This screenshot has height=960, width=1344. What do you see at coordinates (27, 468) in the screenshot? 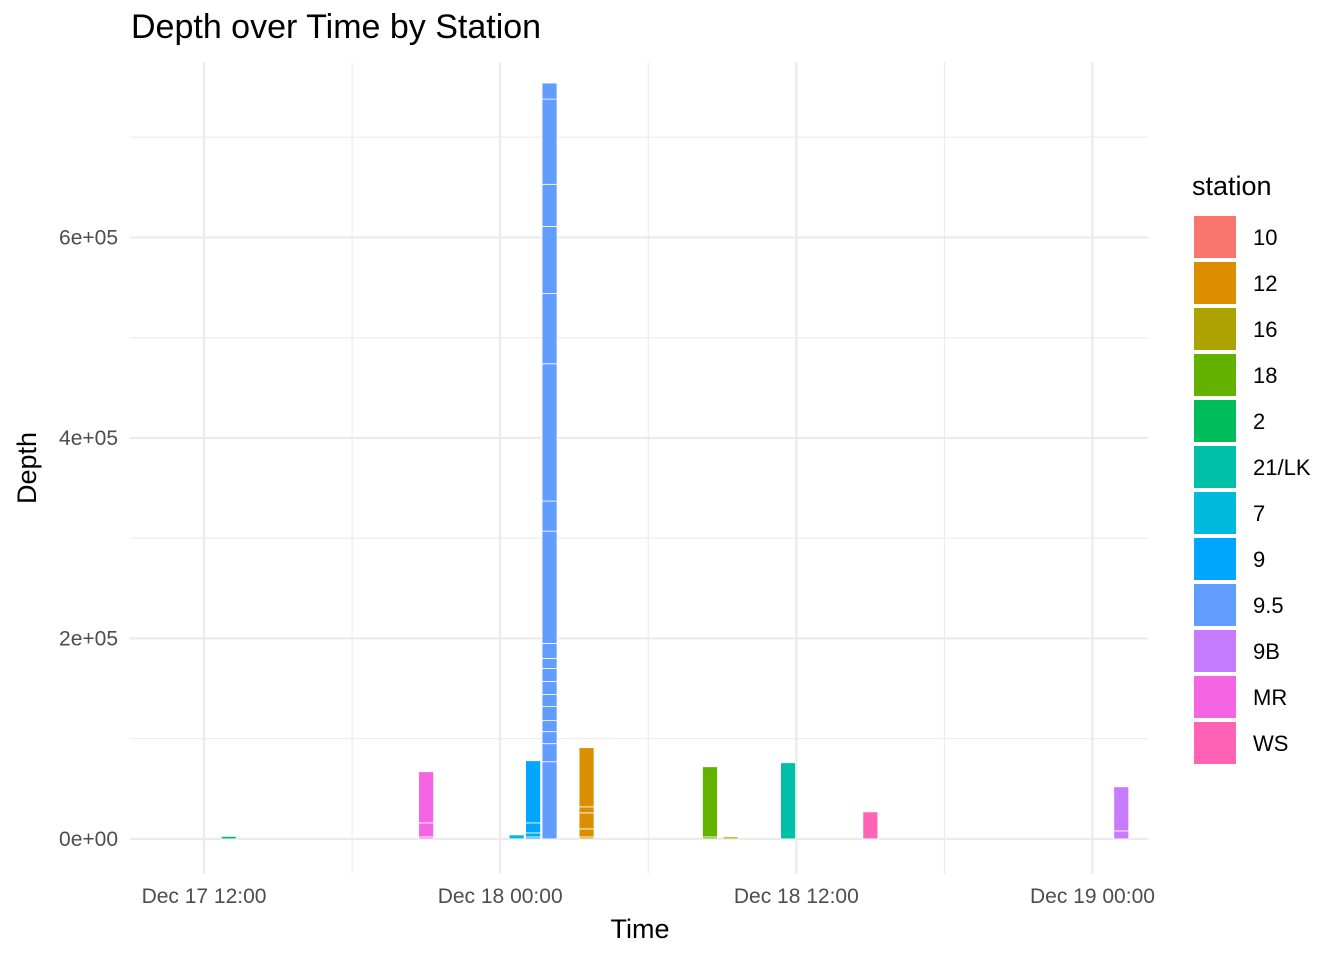
I see `y-axis-title: Depth` at bounding box center [27, 468].